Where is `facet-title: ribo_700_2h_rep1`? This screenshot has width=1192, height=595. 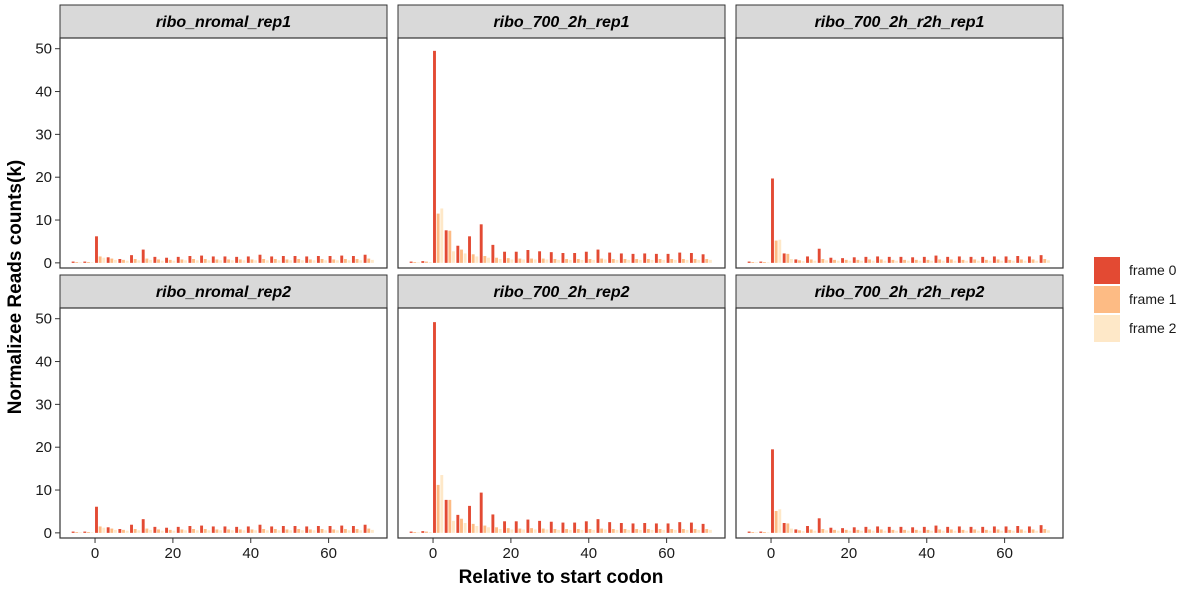 facet-title: ribo_700_2h_rep1 is located at coordinates (561, 22).